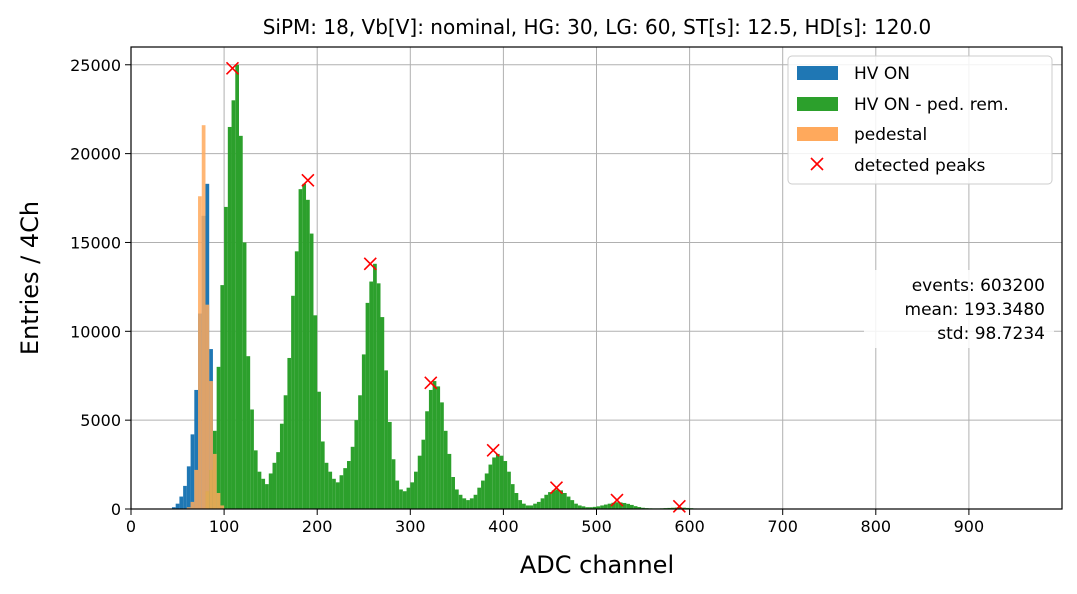 The image size is (1077, 594). Describe the element at coordinates (876, 526) in the screenshot. I see `x-tick-label: 800` at that location.